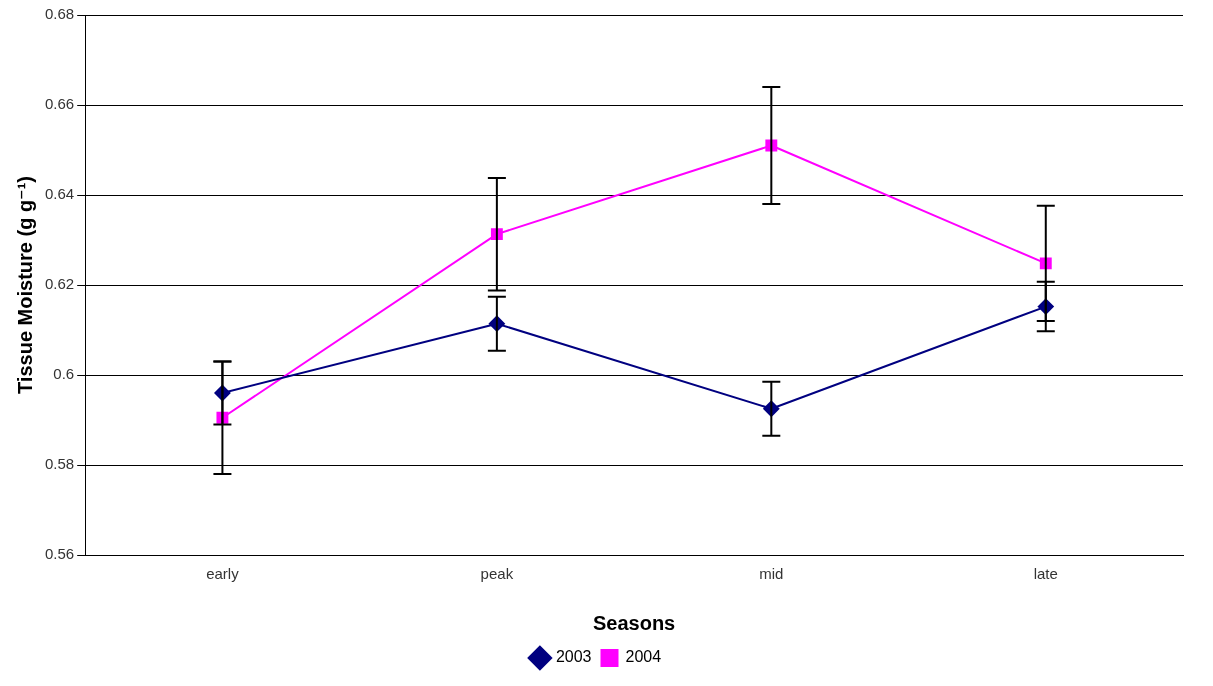  I want to click on x-tick-label: late, so click(1045, 574).